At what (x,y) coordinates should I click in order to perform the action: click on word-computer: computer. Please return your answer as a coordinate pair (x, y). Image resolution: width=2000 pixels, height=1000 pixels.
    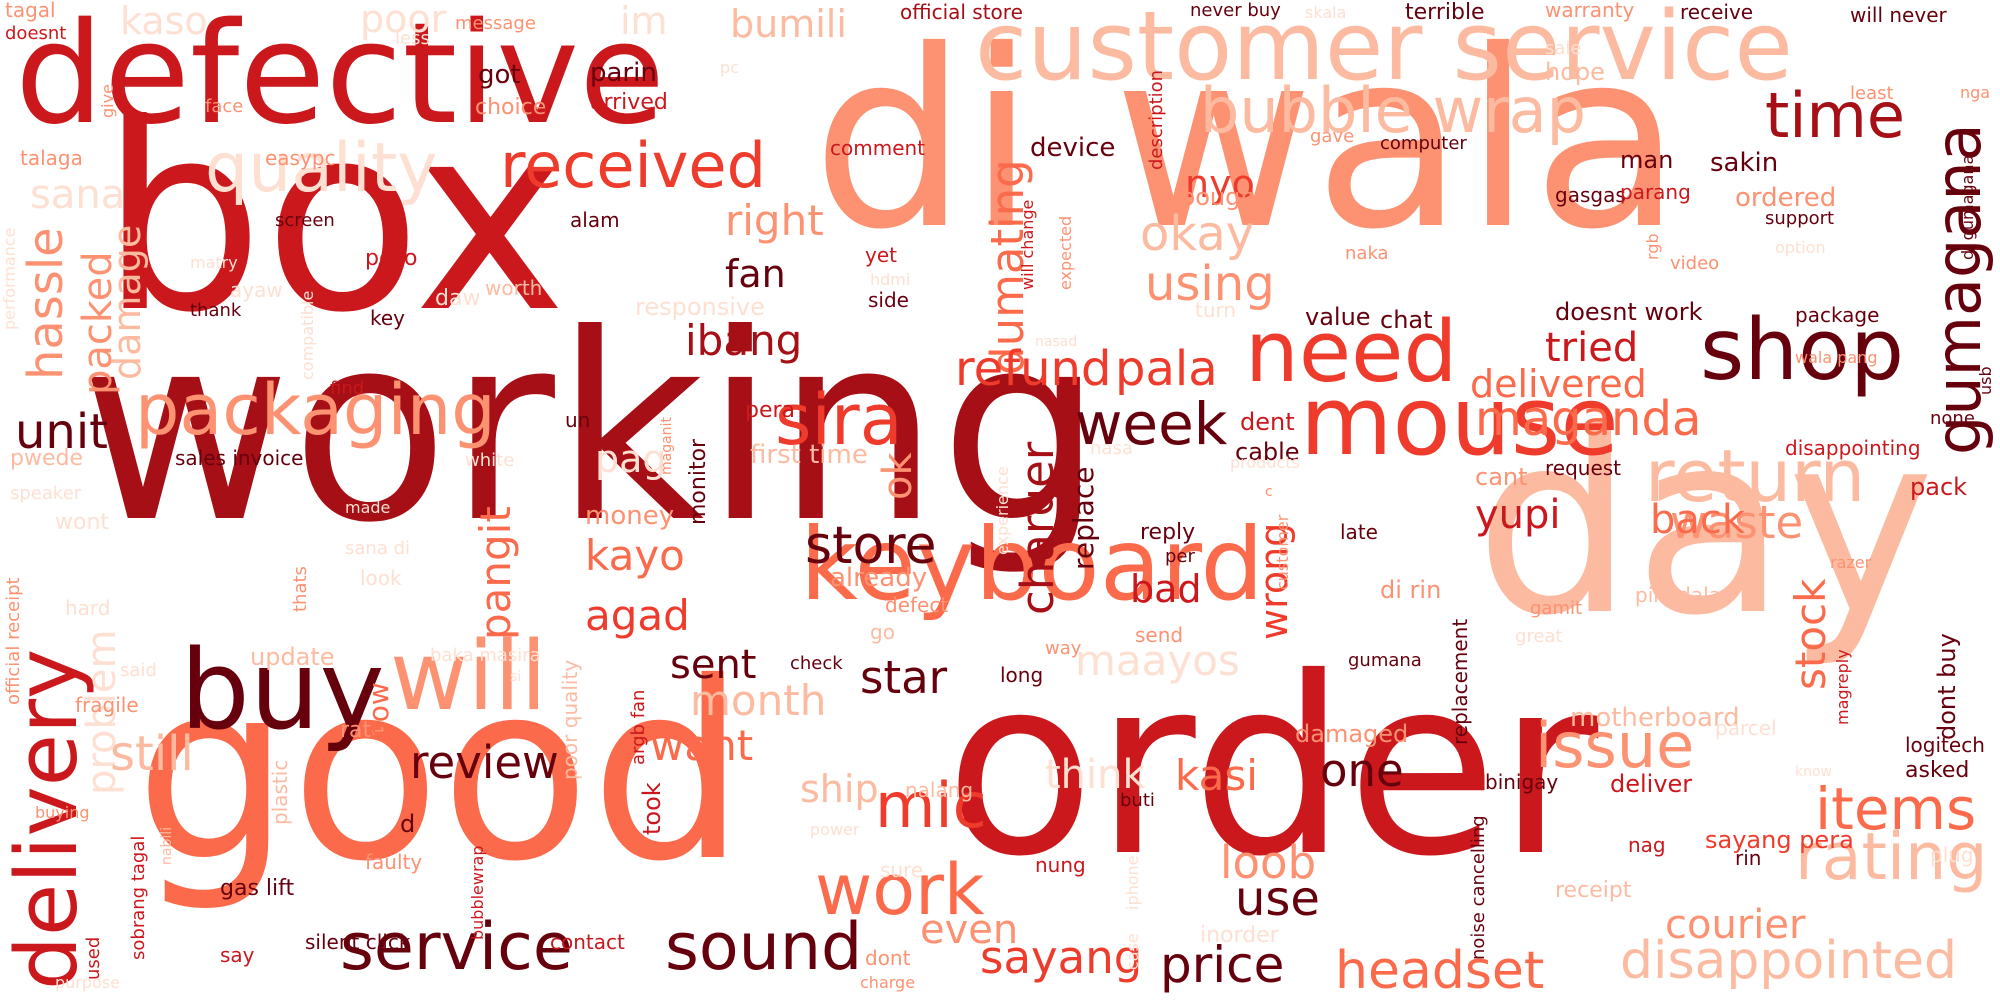
    Looking at the image, I should click on (1423, 143).